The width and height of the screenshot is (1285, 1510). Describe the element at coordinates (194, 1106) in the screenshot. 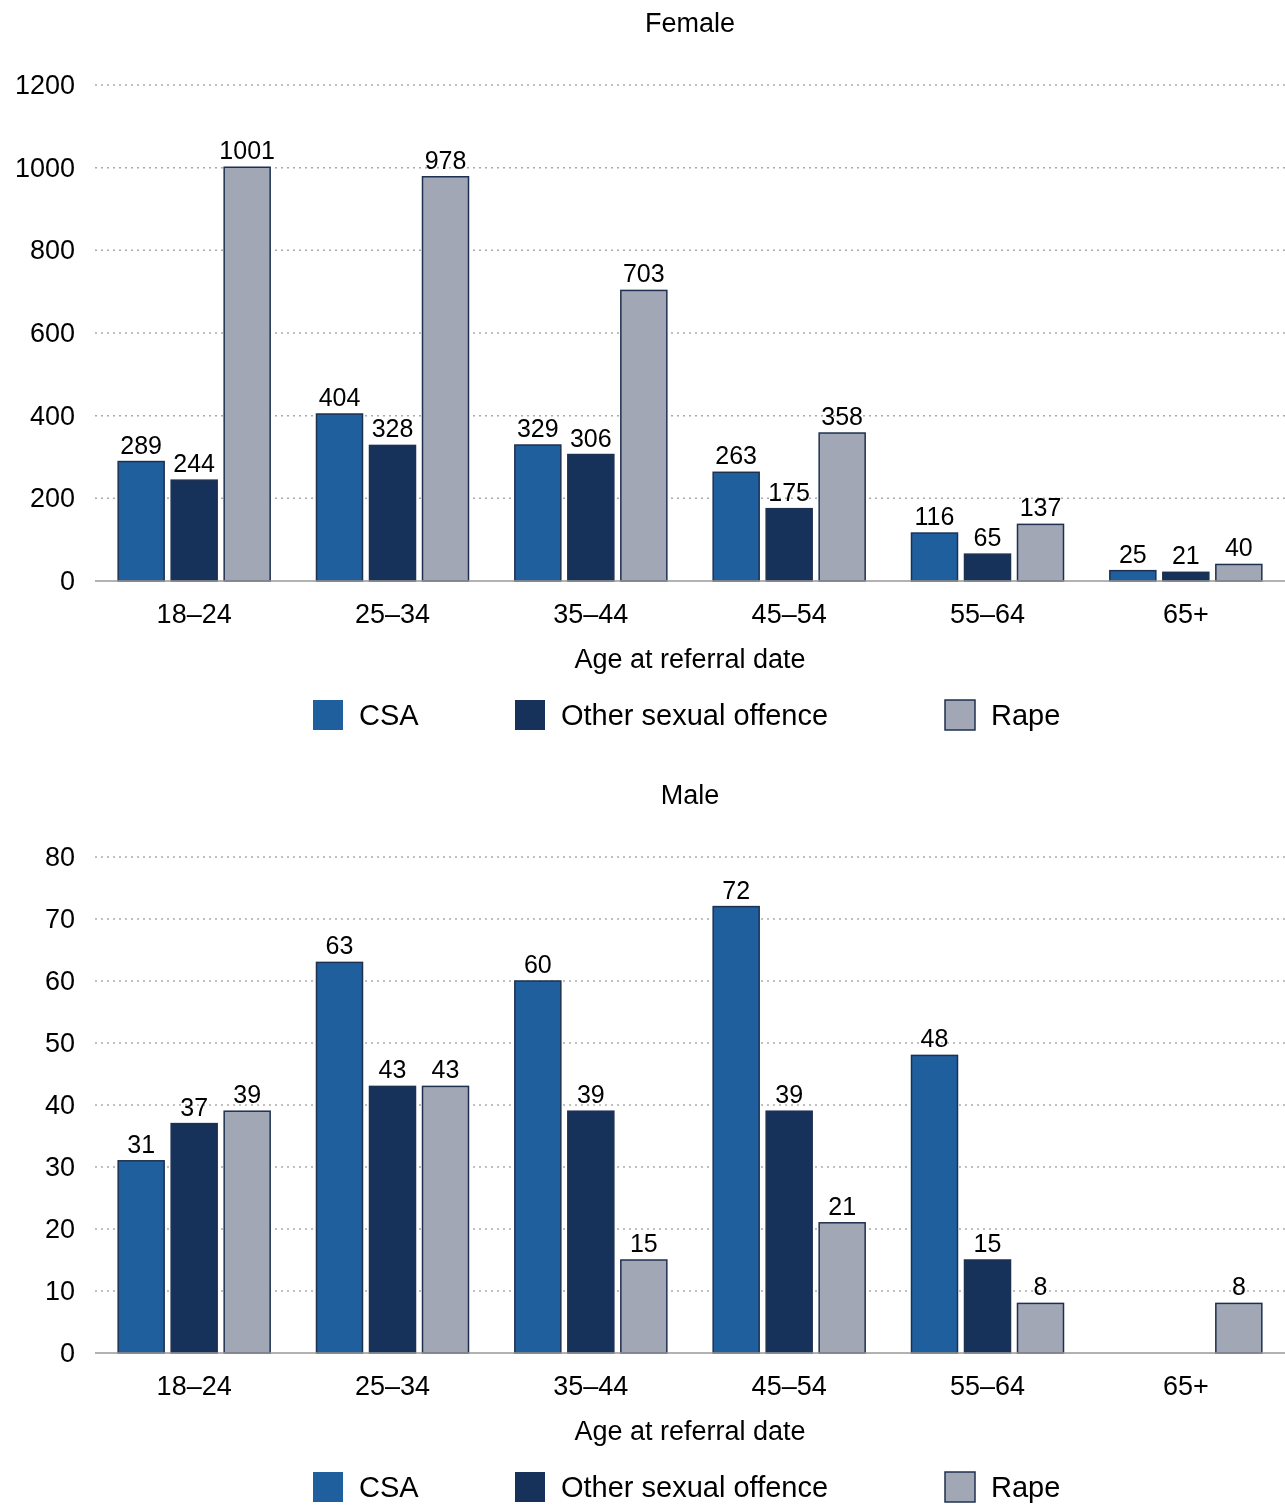

I see `data-label: 37` at that location.